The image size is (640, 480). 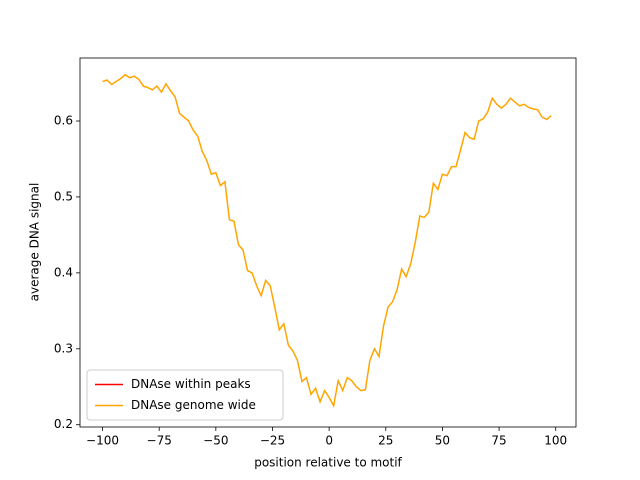 What do you see at coordinates (63, 272) in the screenshot?
I see `y-tick-label: 0.4` at bounding box center [63, 272].